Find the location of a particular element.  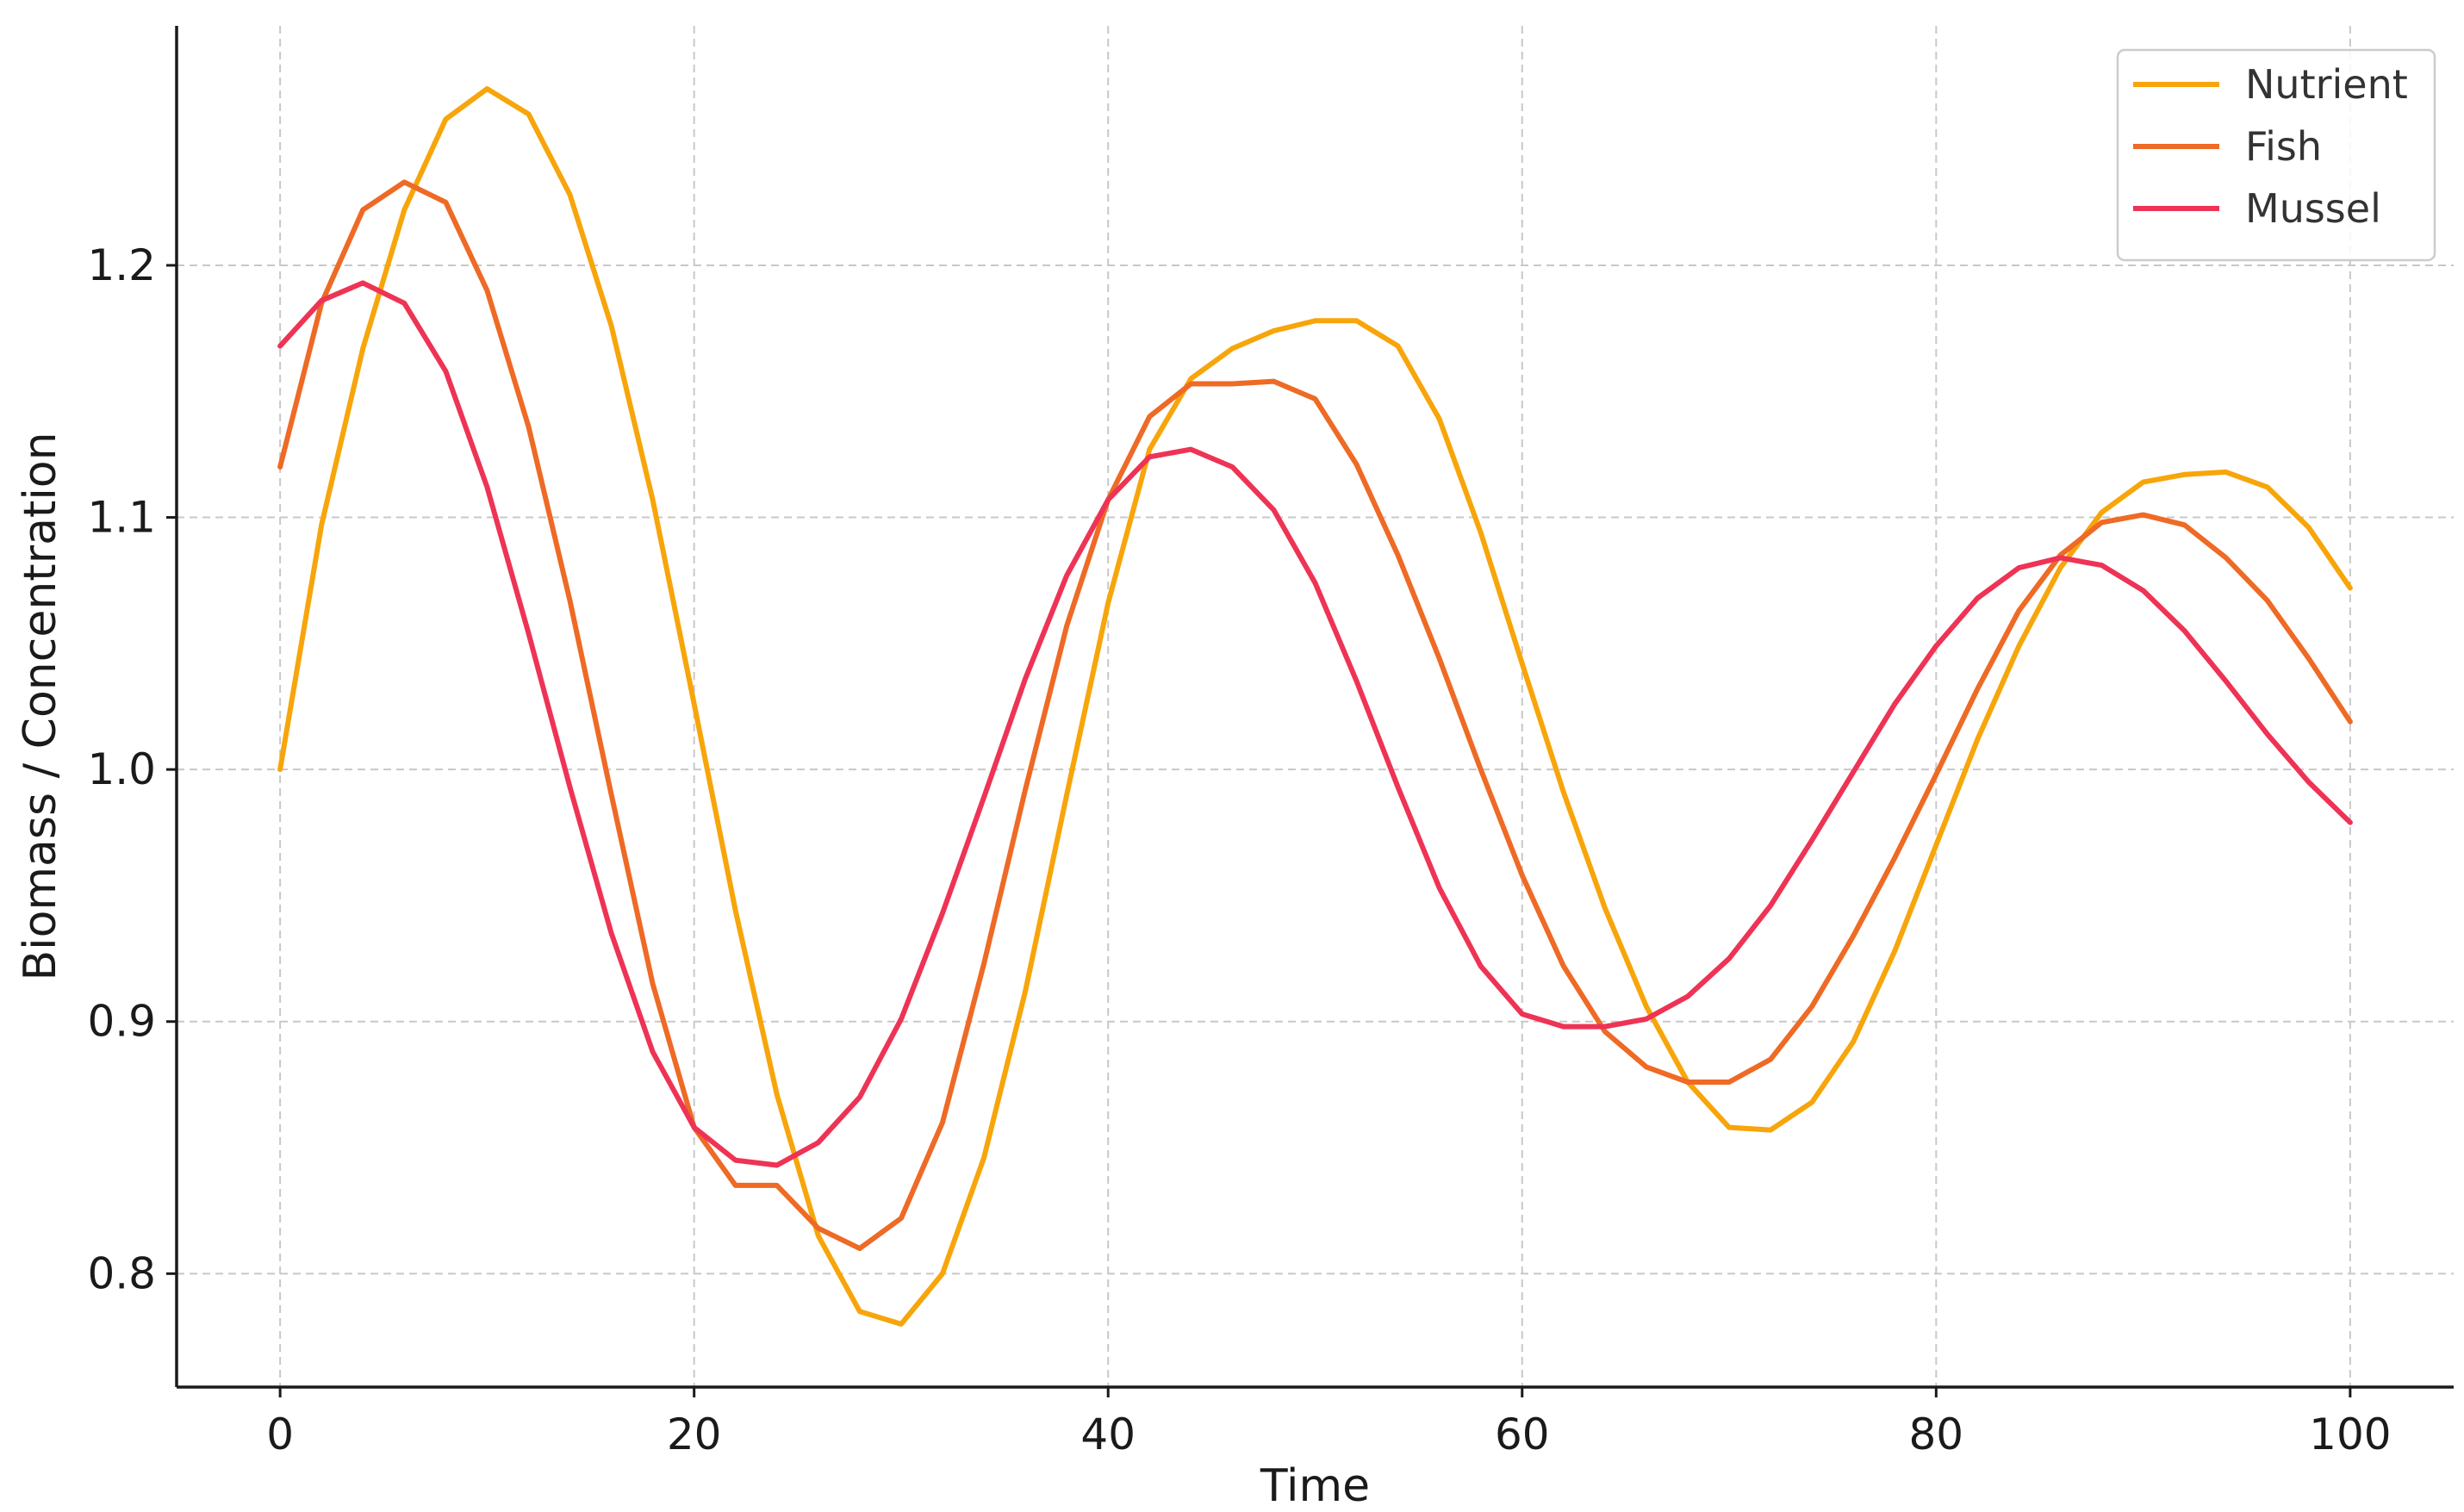

y-tick-label: 0.8 is located at coordinates (122, 1273).